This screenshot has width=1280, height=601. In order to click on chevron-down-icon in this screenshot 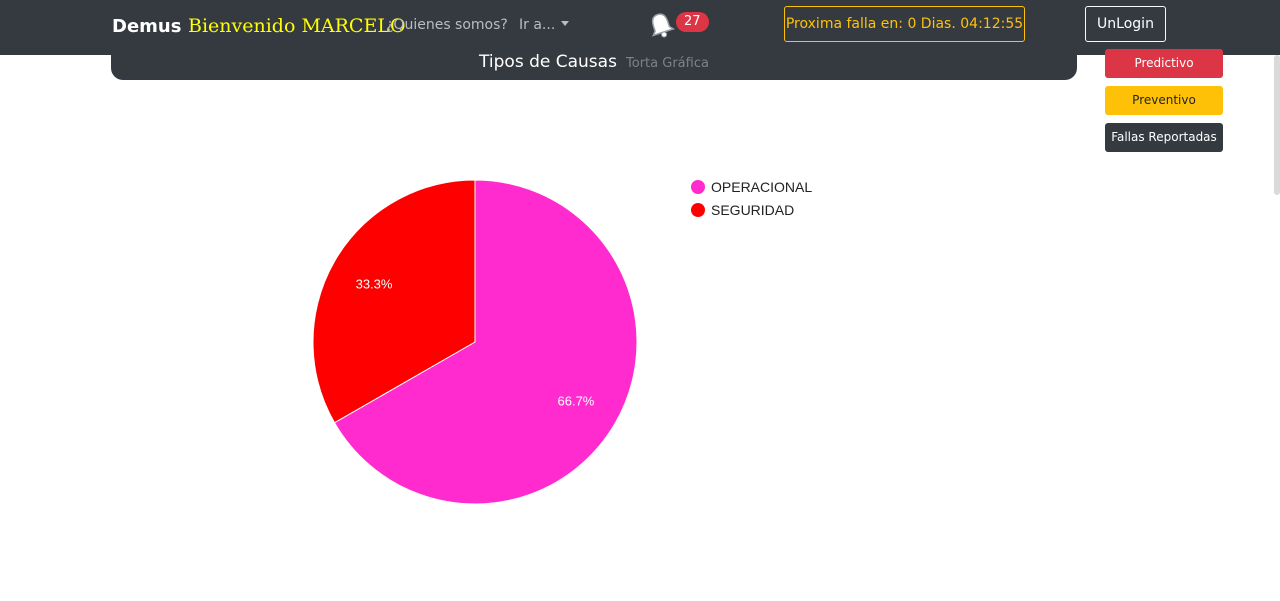, I will do `click(565, 23)`.